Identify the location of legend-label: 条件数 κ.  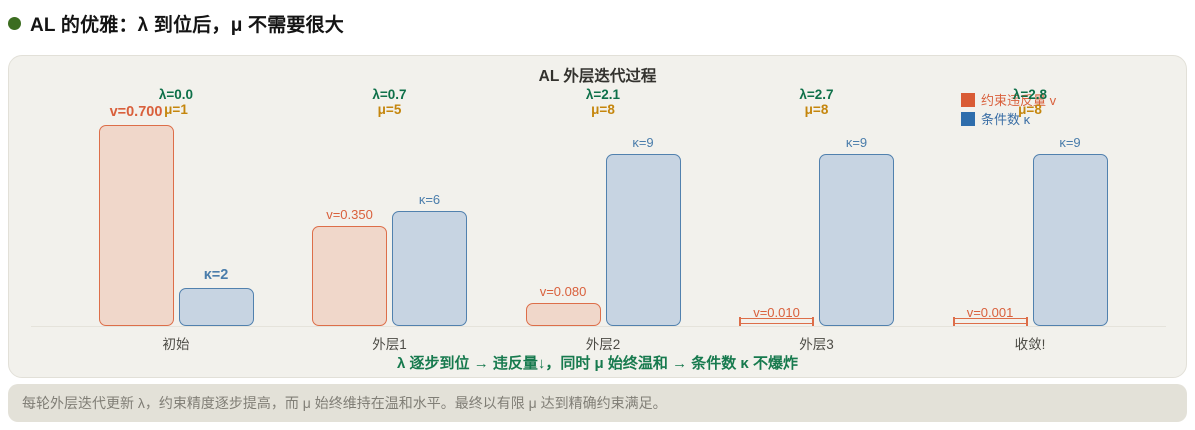
(1006, 119).